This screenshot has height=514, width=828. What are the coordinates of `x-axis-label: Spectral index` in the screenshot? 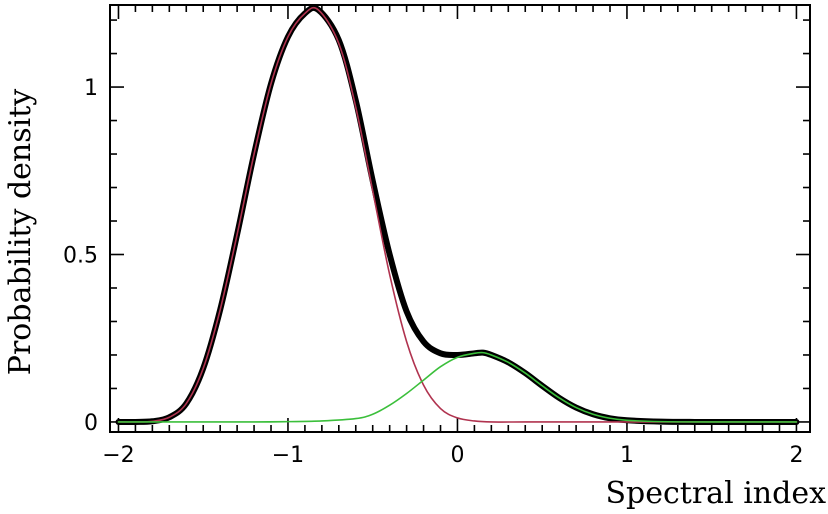 It's located at (715, 493).